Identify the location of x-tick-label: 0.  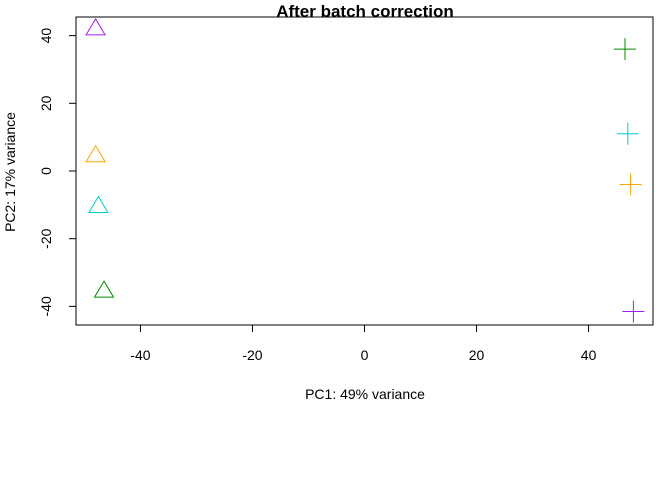
(365, 355).